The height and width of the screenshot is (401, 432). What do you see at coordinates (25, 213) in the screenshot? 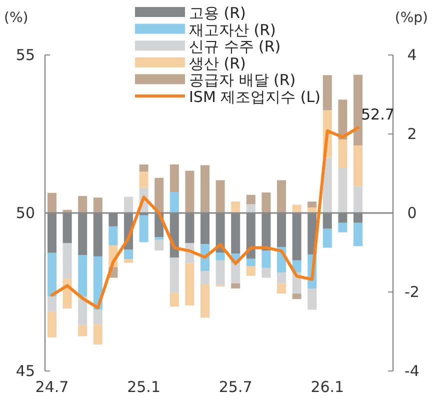
I see `y-tick-label: 50` at bounding box center [25, 213].